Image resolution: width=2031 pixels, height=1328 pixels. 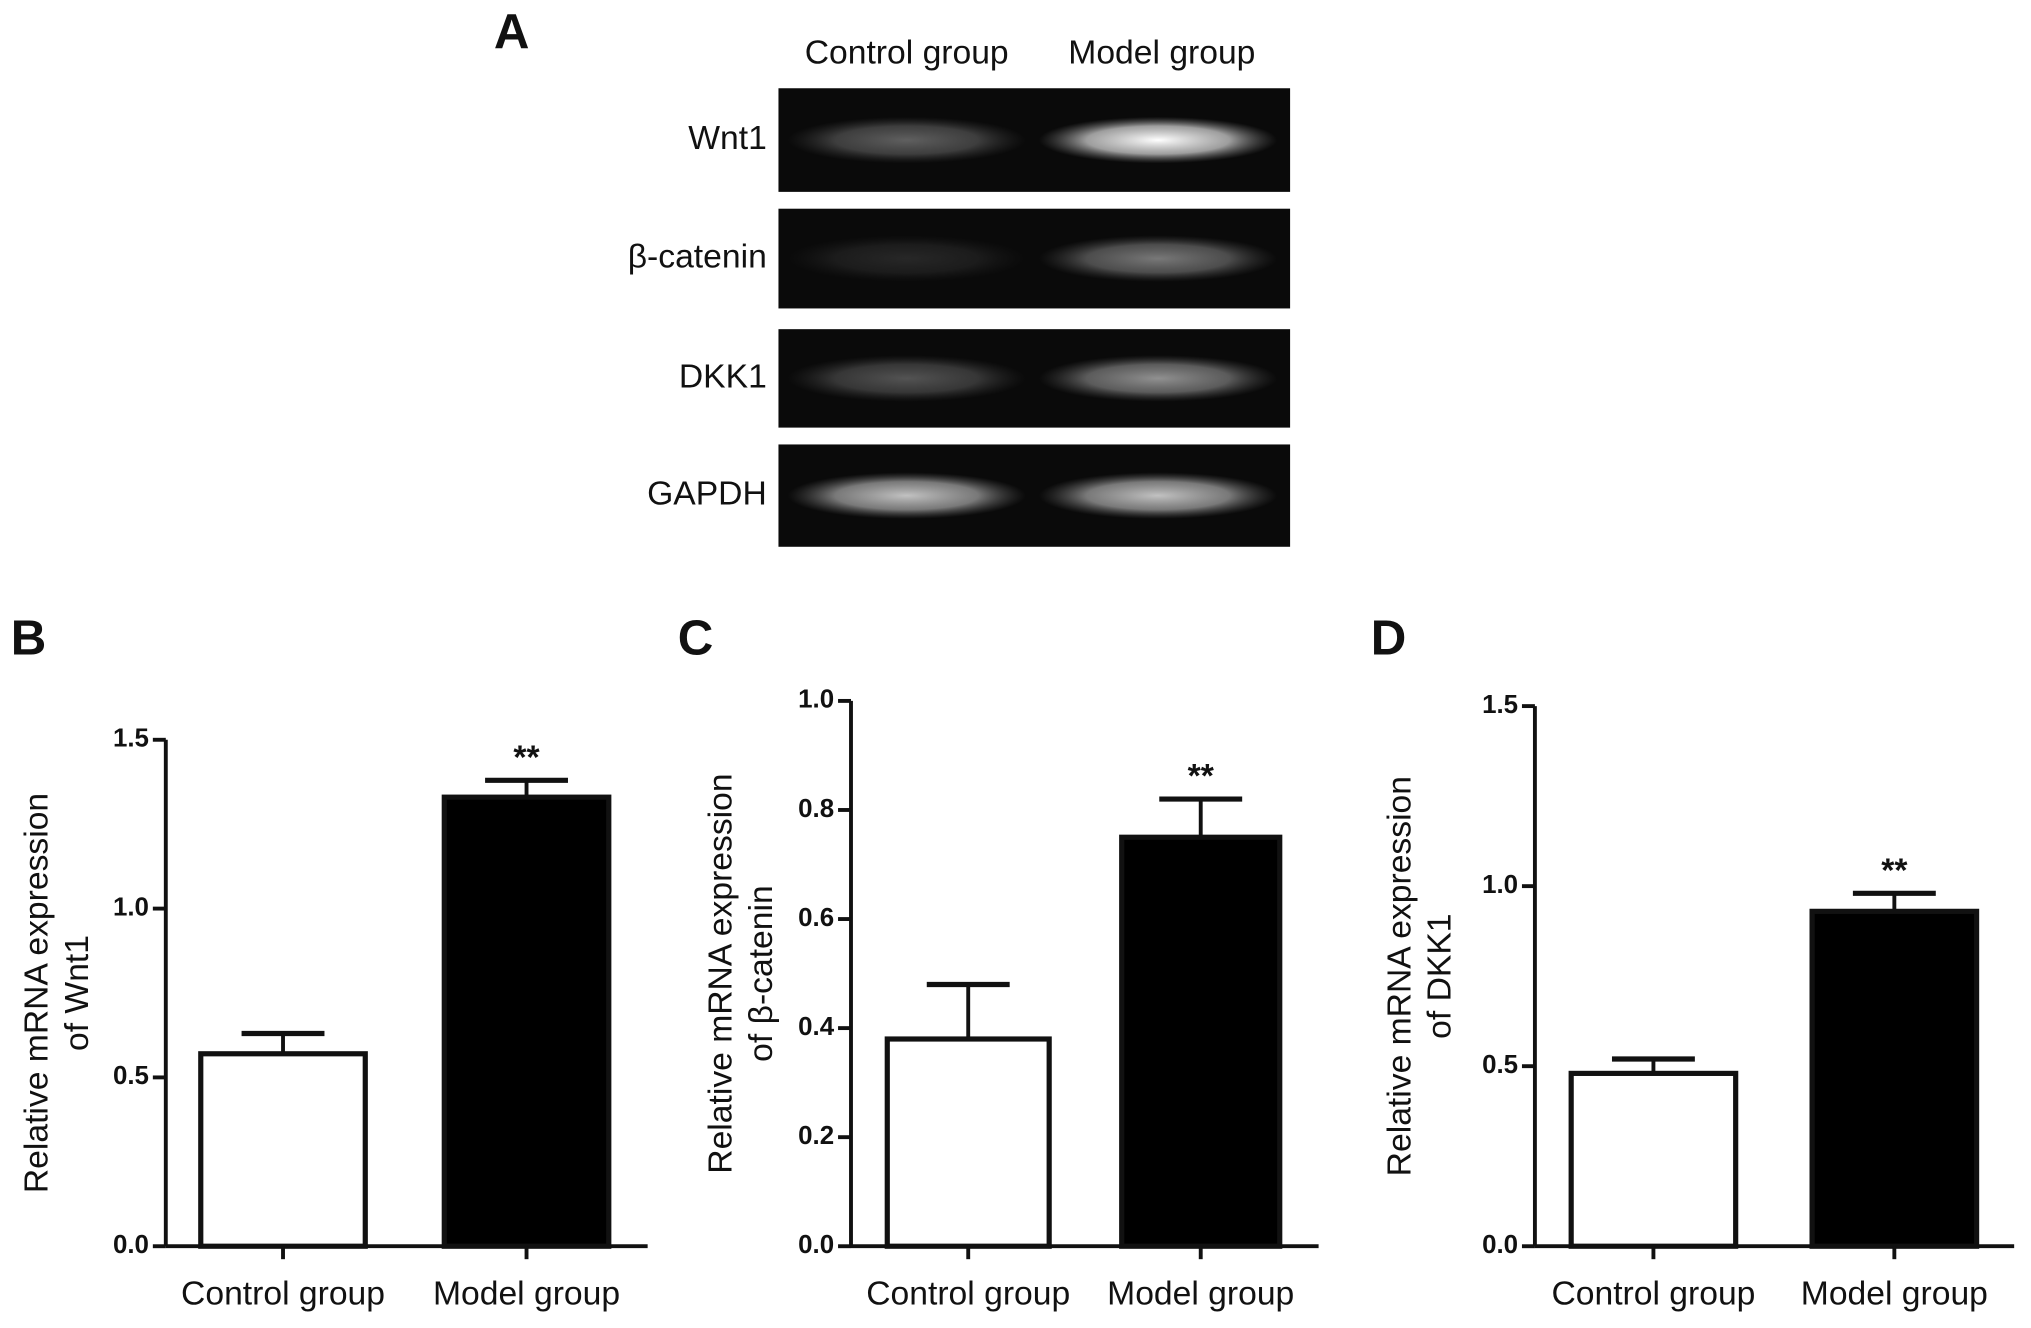 I want to click on panel-letter: B, so click(x=29, y=637).